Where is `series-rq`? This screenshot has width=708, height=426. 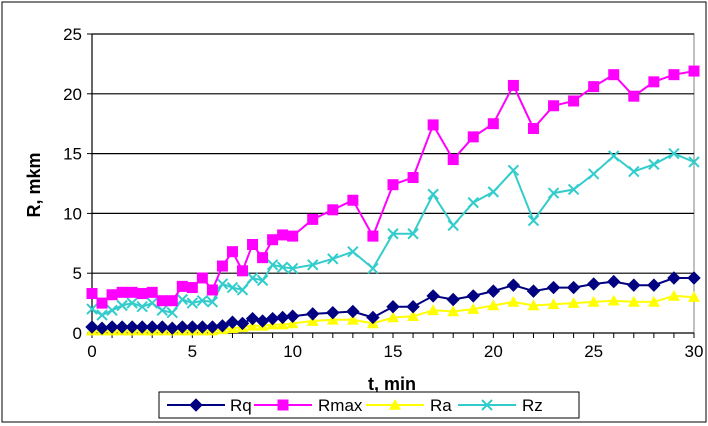
series-rq is located at coordinates (393, 303).